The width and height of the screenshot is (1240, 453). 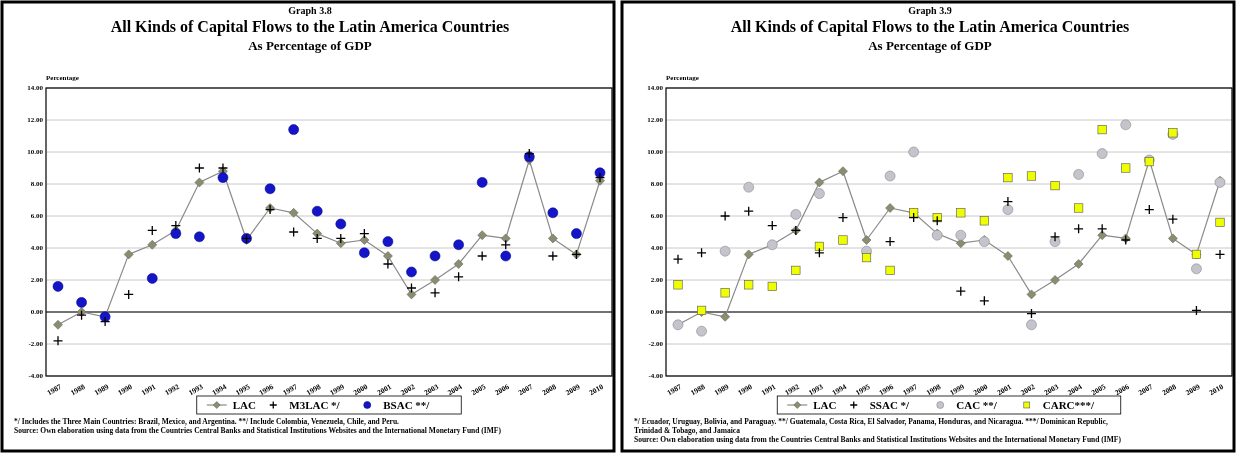 What do you see at coordinates (1069, 404) in the screenshot?
I see `legend-label: CARC***/` at bounding box center [1069, 404].